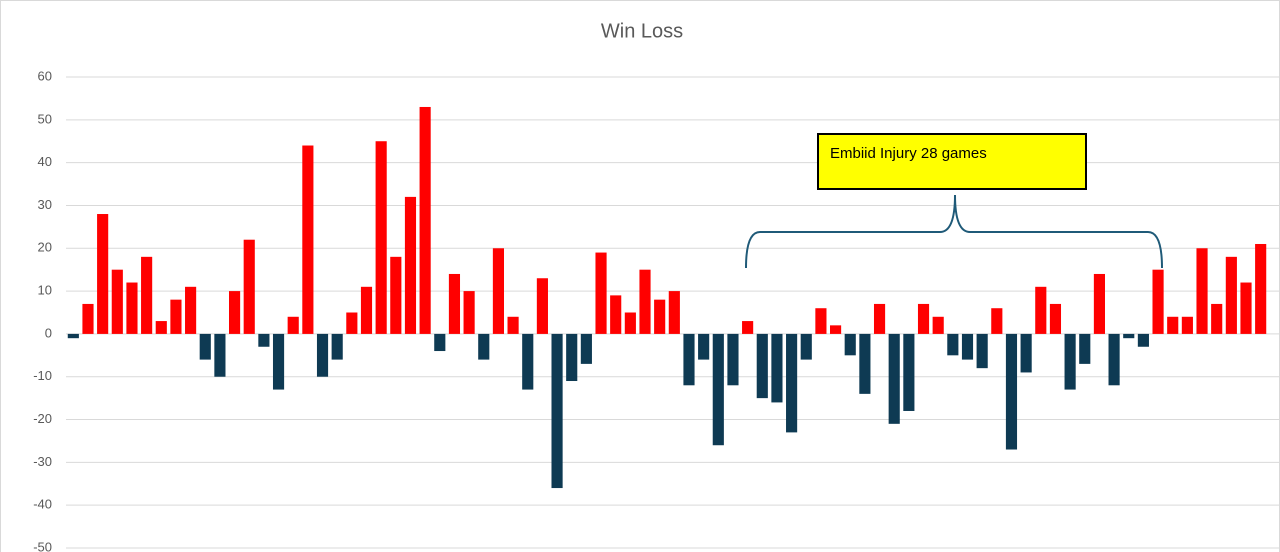 The image size is (1280, 552). I want to click on y-tick-label: -50, so click(42, 545).